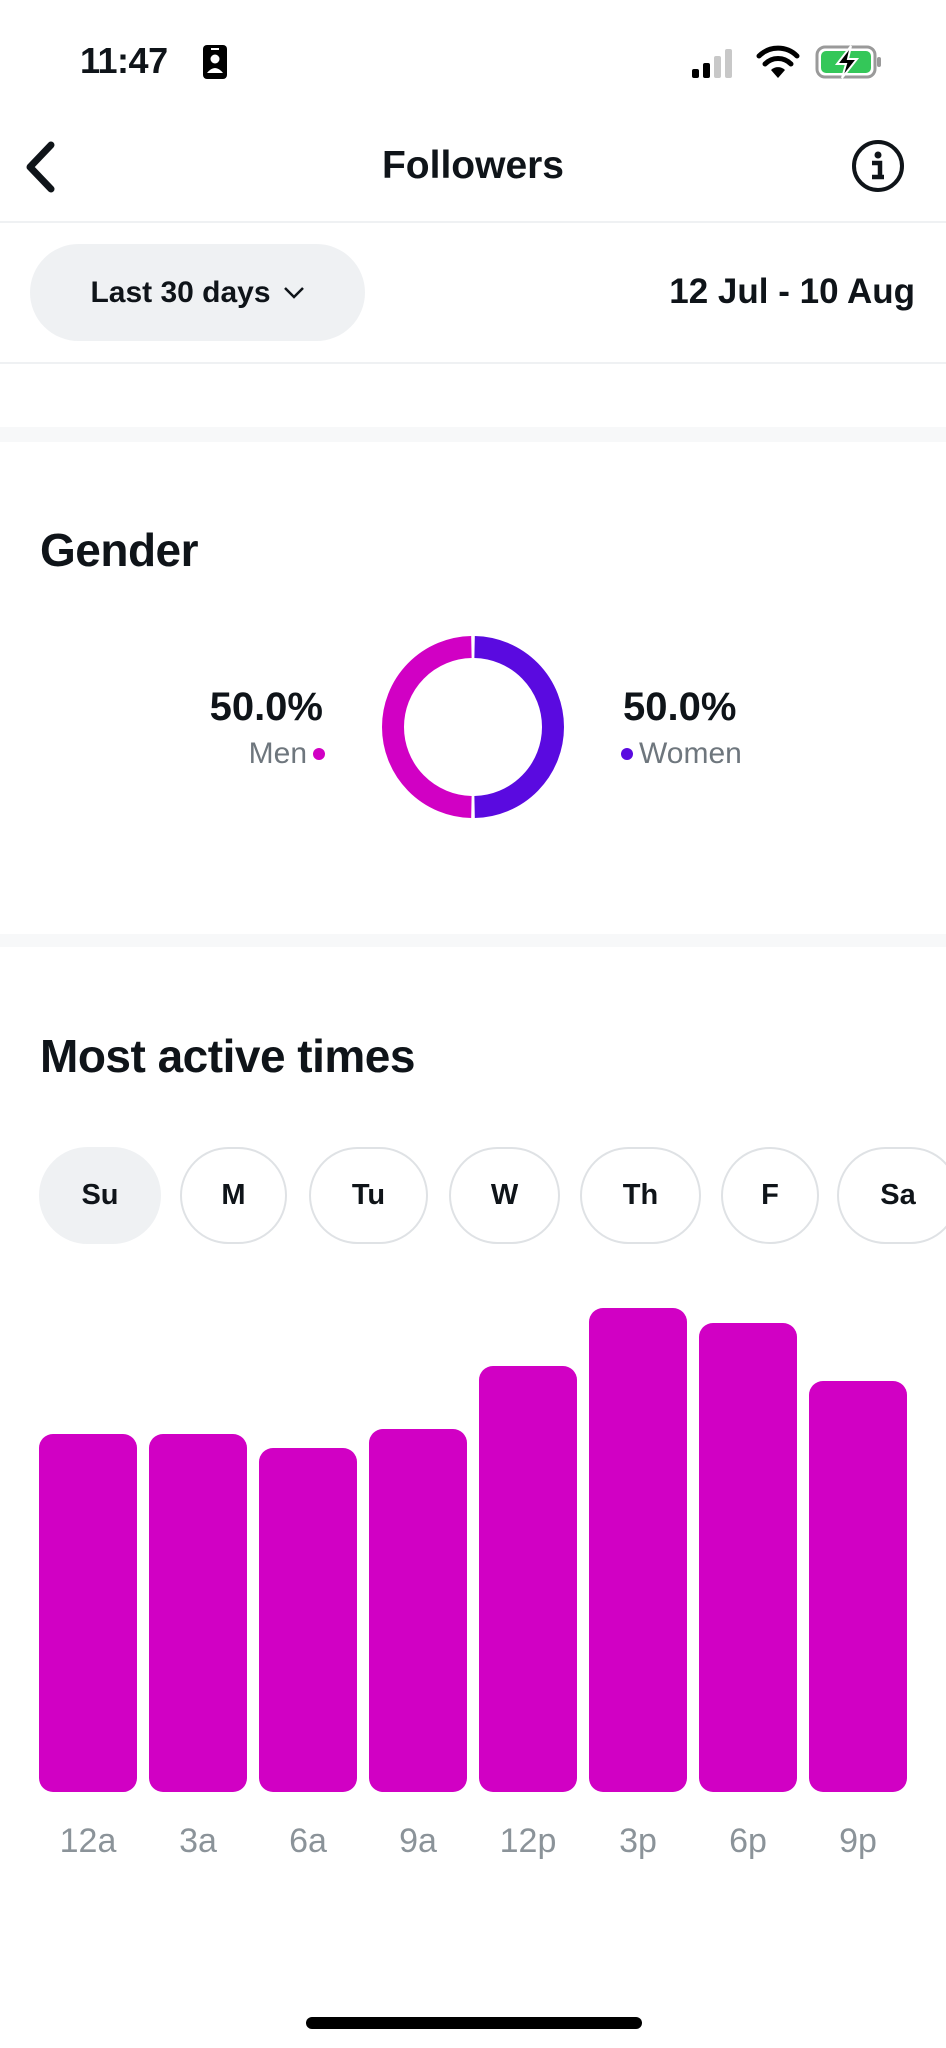 This screenshot has height=2048, width=946. What do you see at coordinates (180, 292) in the screenshot?
I see `date-range-label: Last 30 days` at bounding box center [180, 292].